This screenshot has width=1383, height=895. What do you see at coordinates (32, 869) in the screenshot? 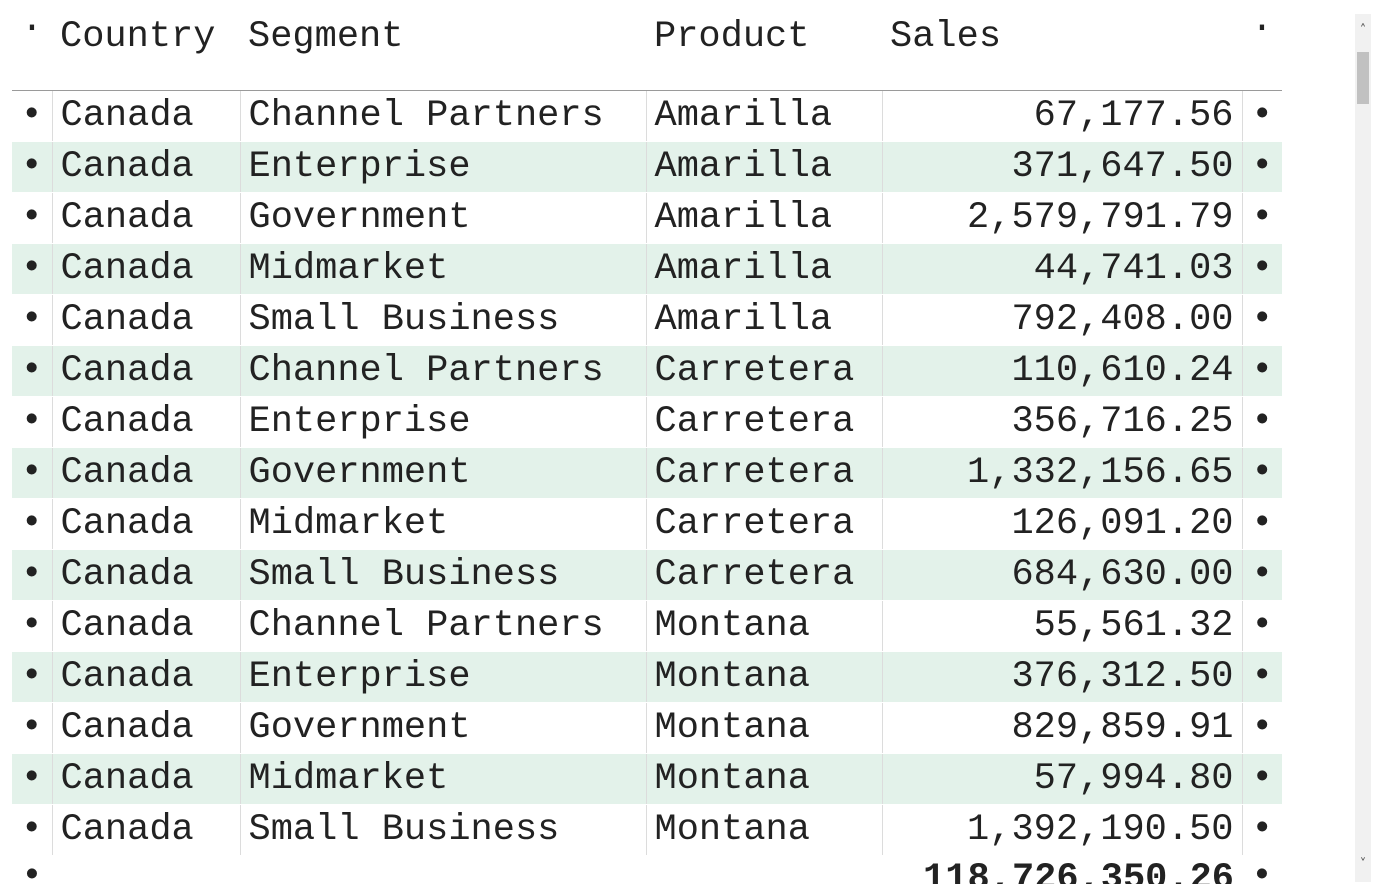
I see `total-row-marker: •` at bounding box center [32, 869].